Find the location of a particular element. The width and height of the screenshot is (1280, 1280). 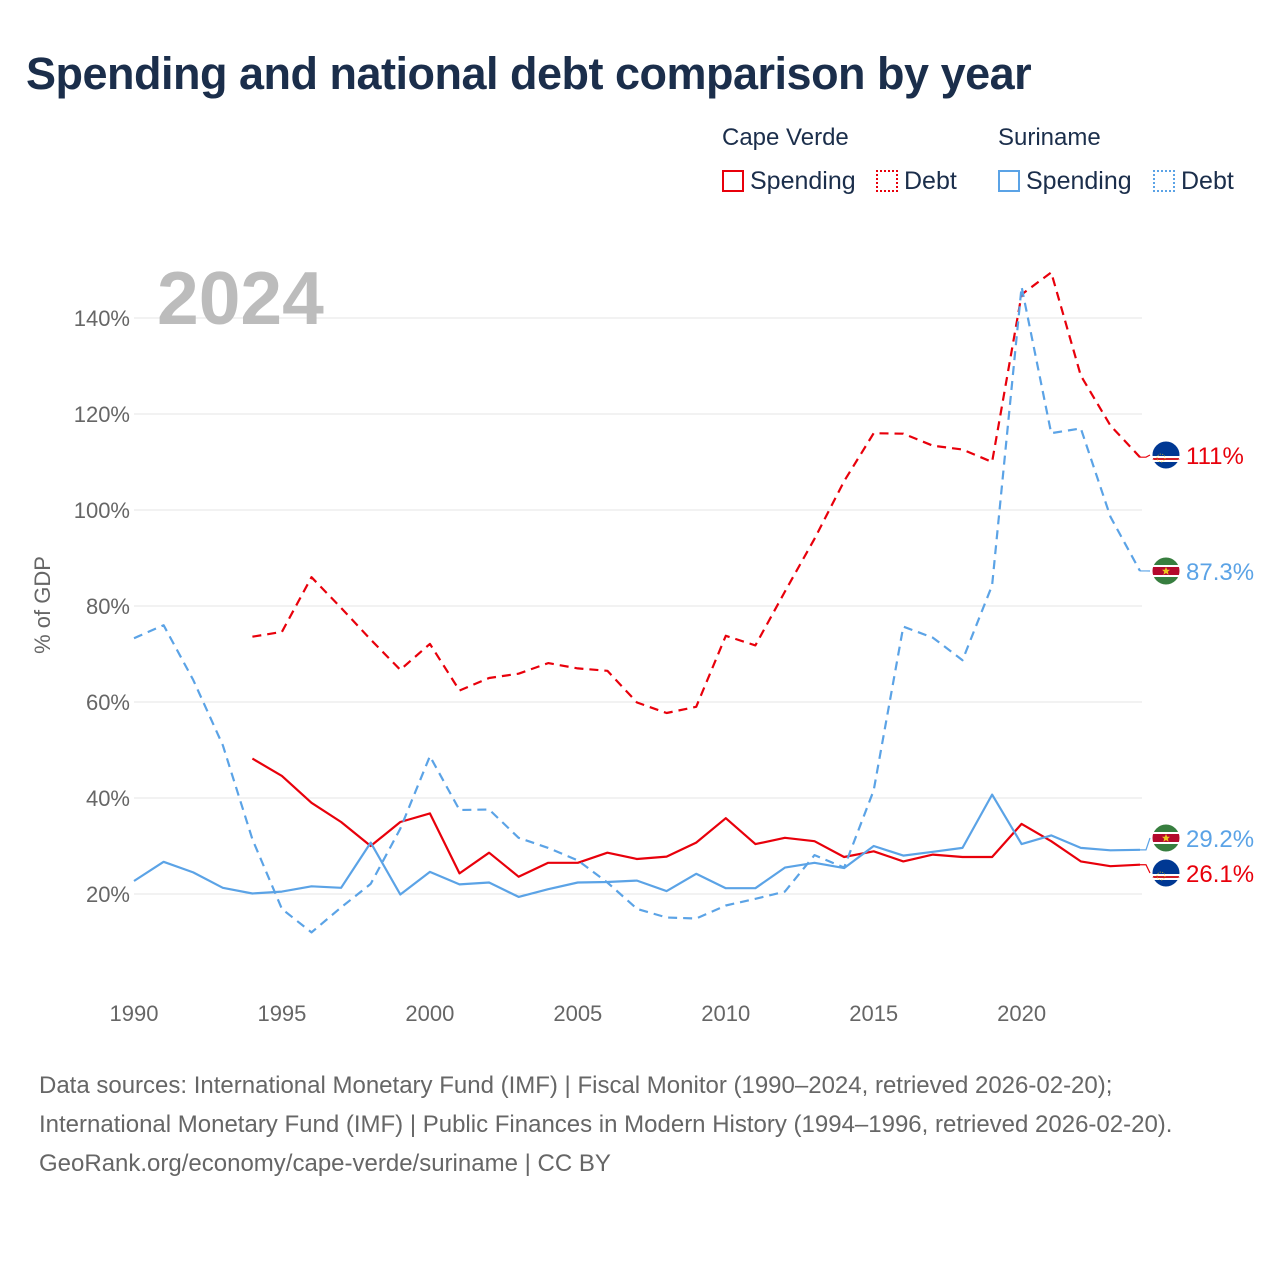

end-value-label: 26.1% is located at coordinates (1220, 874).